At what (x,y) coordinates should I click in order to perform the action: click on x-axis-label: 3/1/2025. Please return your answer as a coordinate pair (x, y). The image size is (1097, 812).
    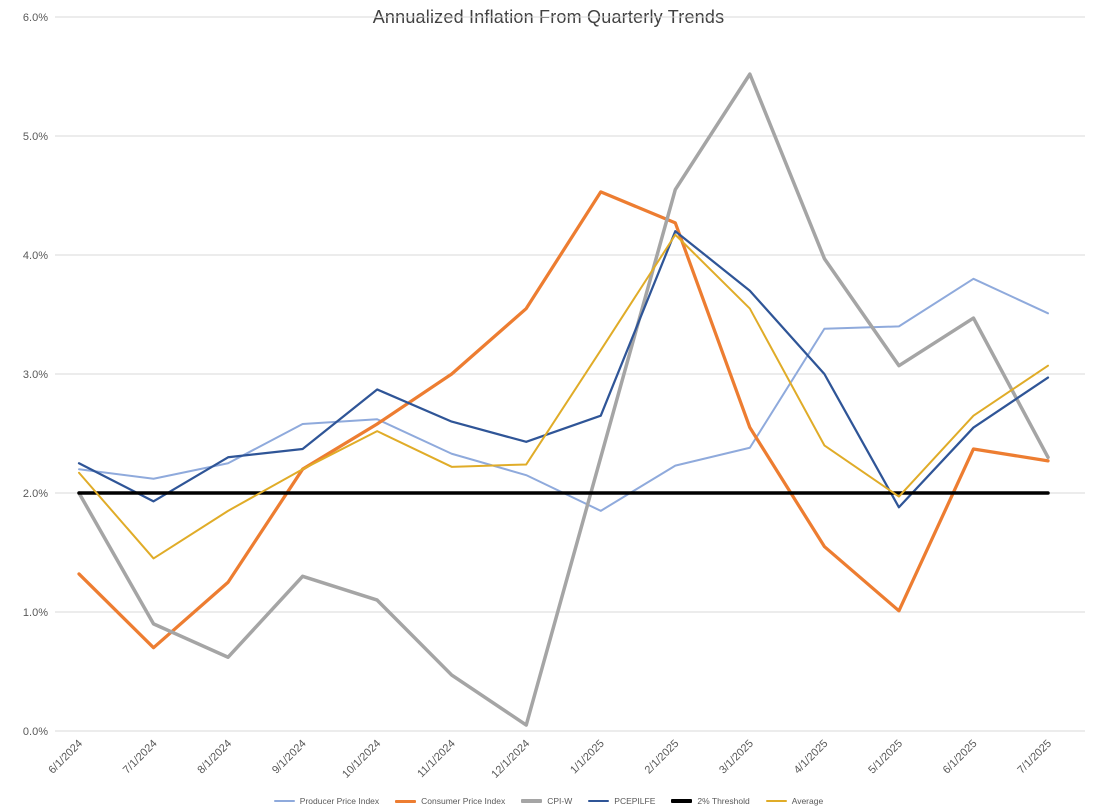
    Looking at the image, I should click on (736, 757).